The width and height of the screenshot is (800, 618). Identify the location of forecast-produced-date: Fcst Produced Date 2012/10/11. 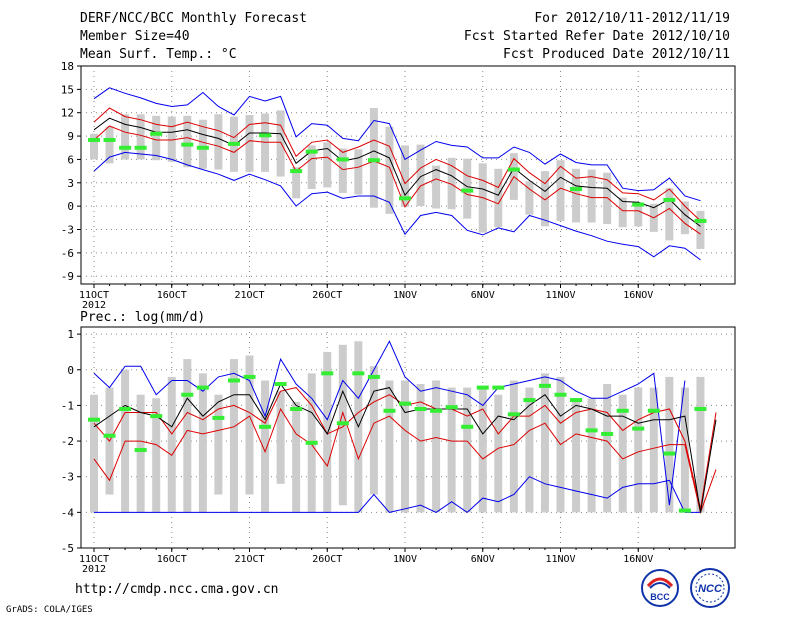
(616, 54).